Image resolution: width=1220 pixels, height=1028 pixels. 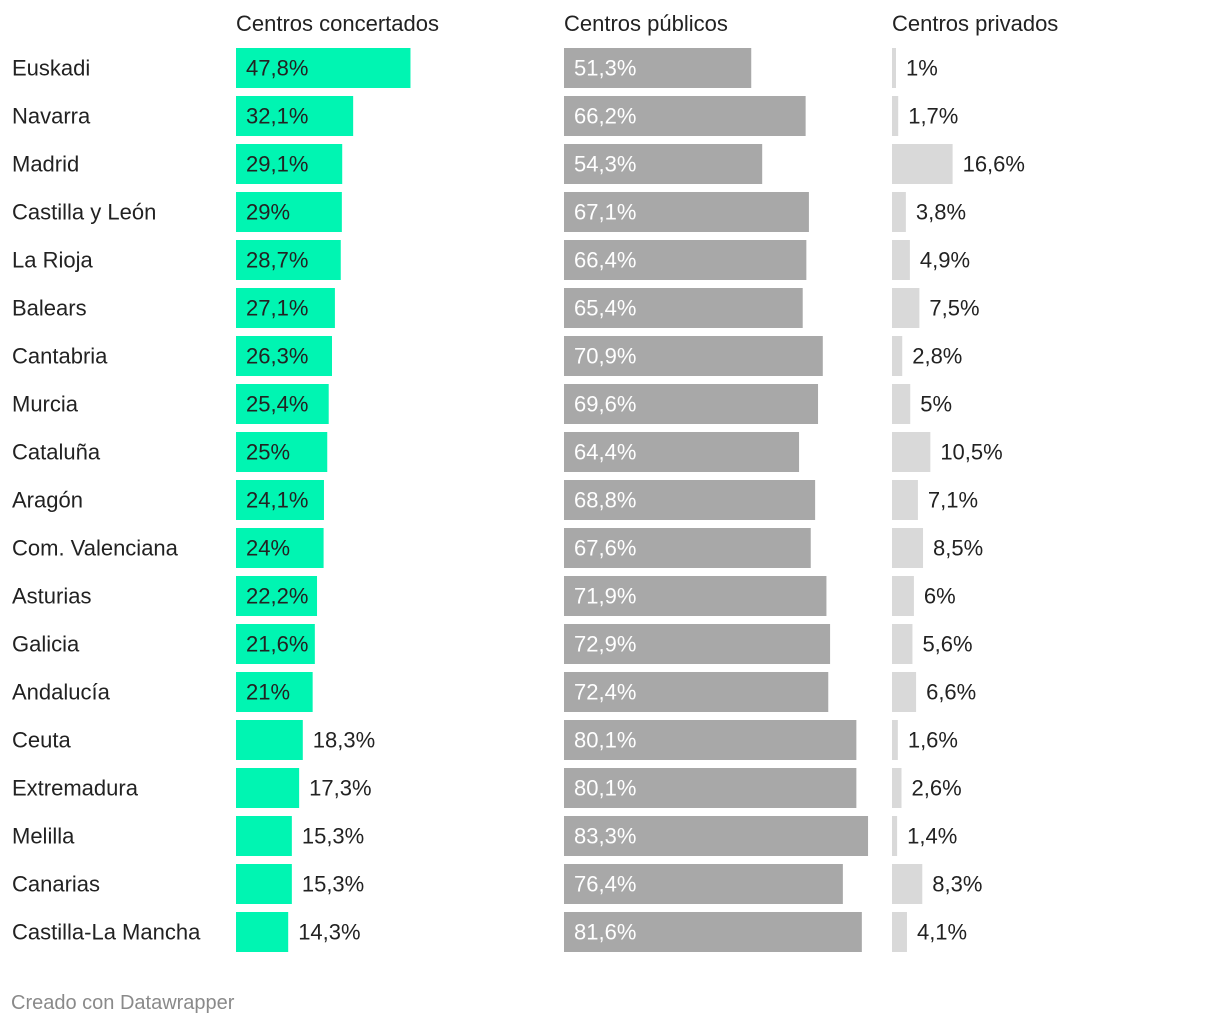 I want to click on bar-value-label: 18,3%, so click(x=344, y=740).